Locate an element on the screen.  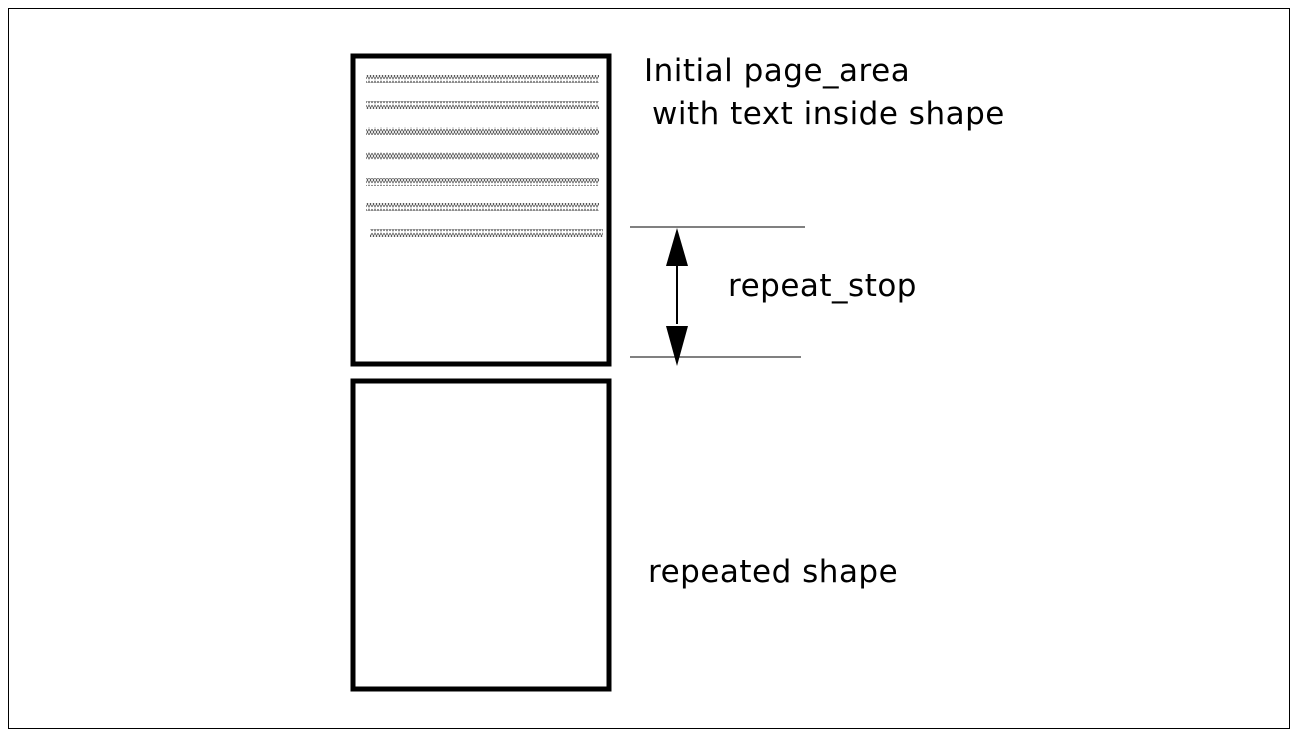
initial-page-area-shape is located at coordinates (481, 210).